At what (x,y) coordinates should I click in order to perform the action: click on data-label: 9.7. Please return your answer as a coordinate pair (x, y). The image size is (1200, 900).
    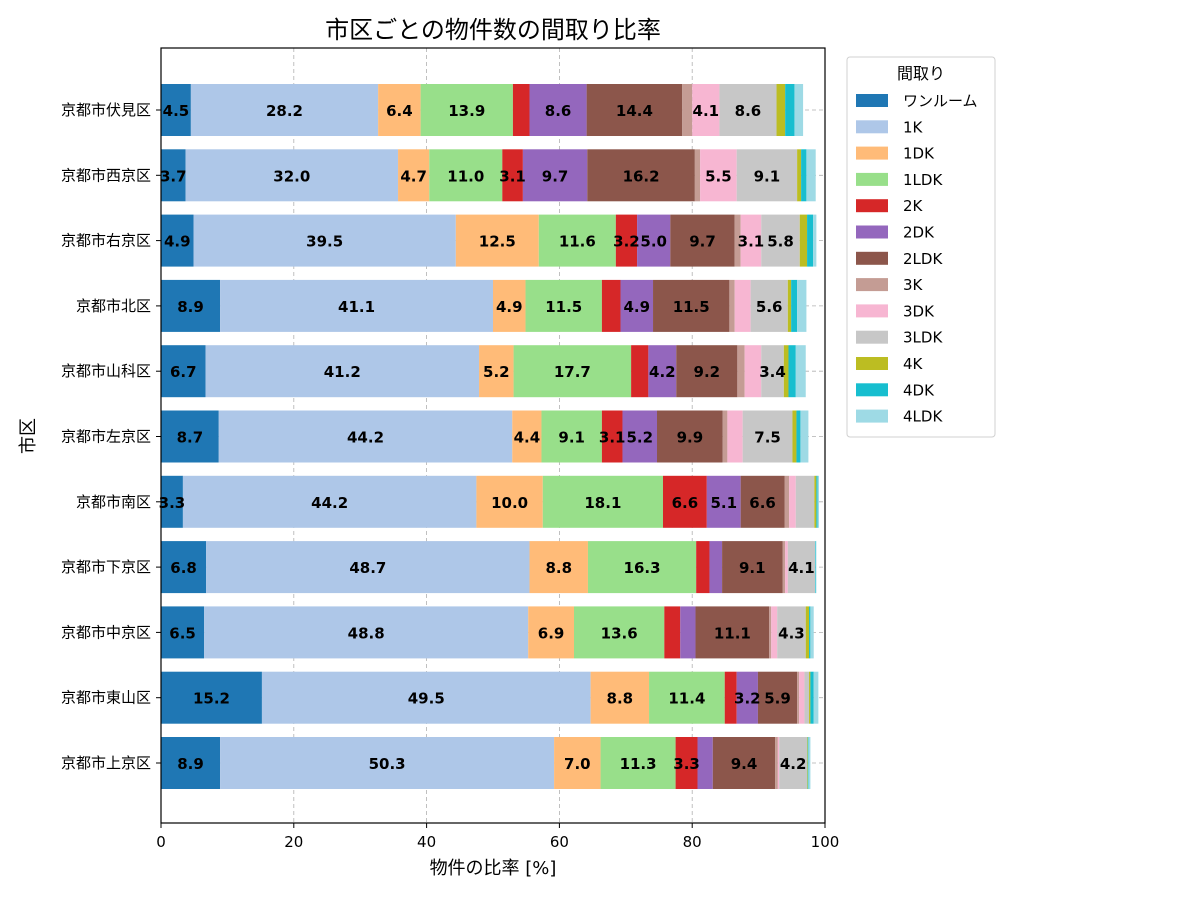
    Looking at the image, I should click on (555, 176).